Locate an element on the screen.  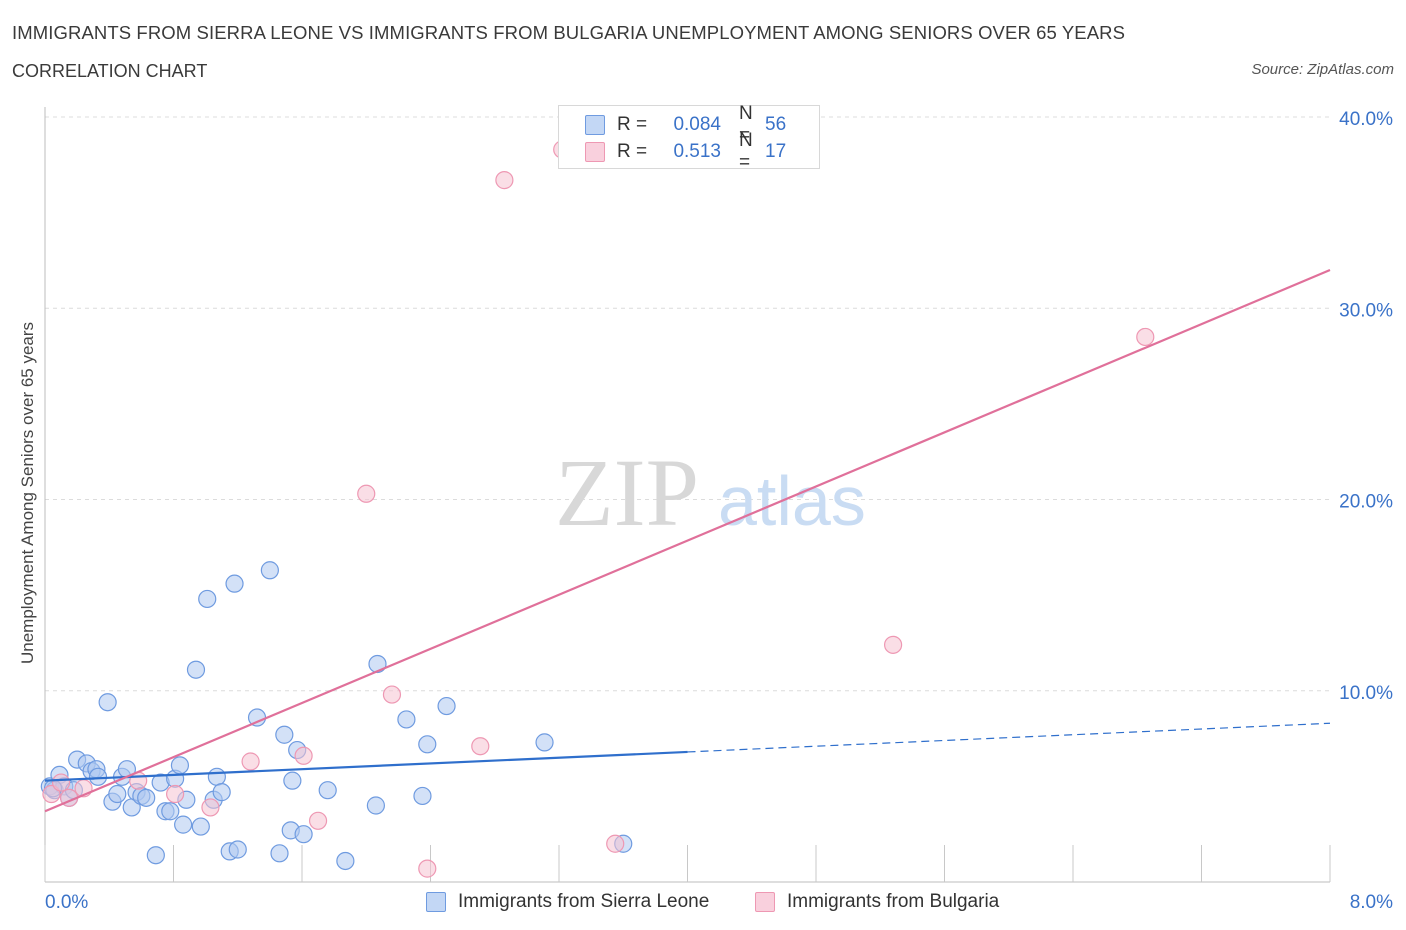
legend-r-value: 0.513 is located at coordinates (697, 151).